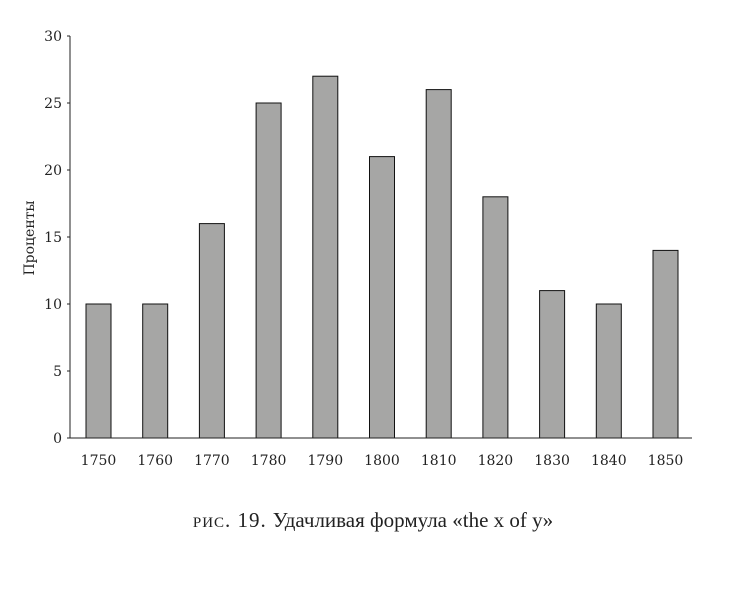  Describe the element at coordinates (53, 238) in the screenshot. I see `y-tick-label: 15` at that location.